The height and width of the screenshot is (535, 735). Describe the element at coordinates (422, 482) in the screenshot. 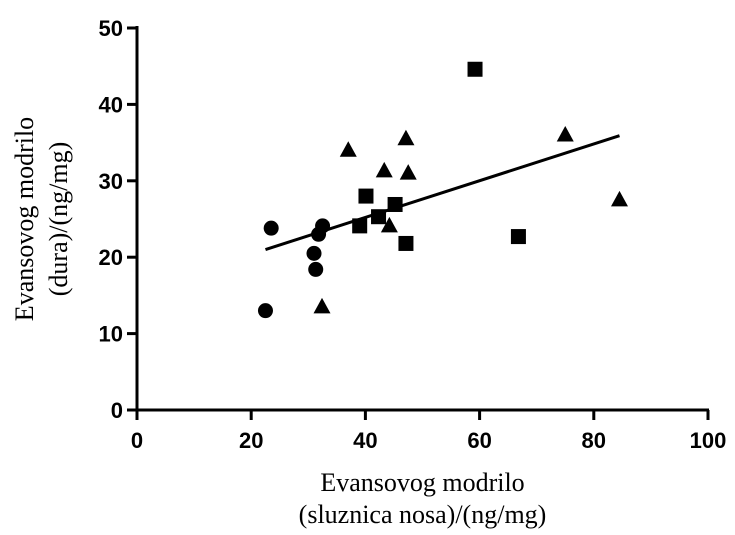

I see `x-axis-title-line: Evansovog modrilo` at that location.